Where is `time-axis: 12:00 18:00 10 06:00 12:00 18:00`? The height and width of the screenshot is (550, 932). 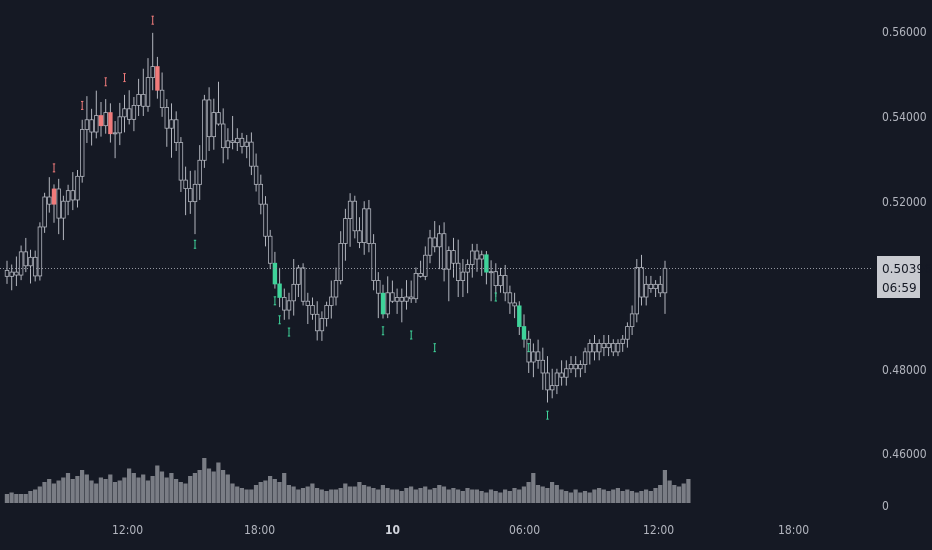 time-axis: 12:00 18:00 10 06:00 12:00 18:00 is located at coordinates (460, 530).